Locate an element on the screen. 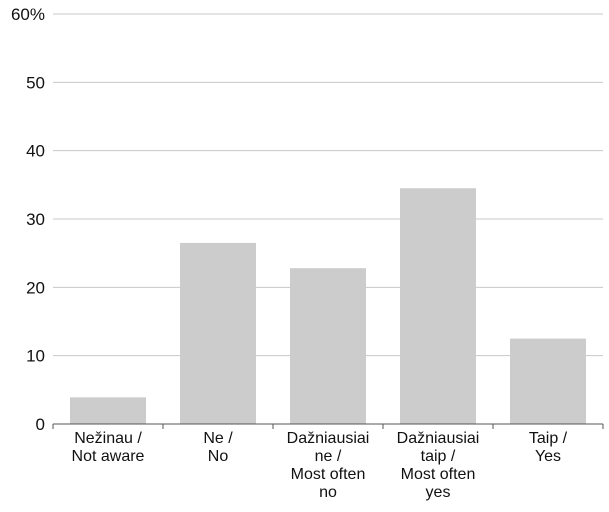 The width and height of the screenshot is (609, 512). y-tick-label: 40 is located at coordinates (35, 151).